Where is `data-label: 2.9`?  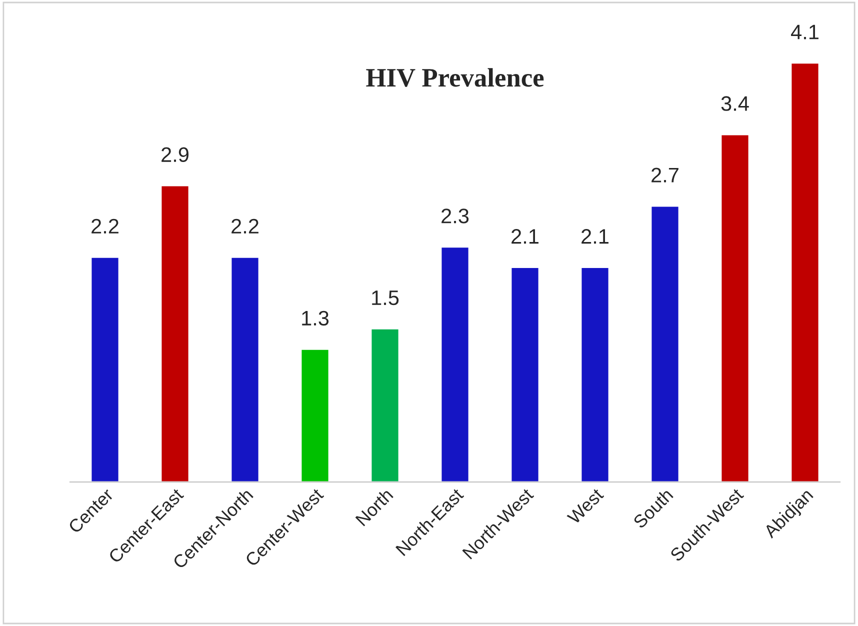 data-label: 2.9 is located at coordinates (175, 154).